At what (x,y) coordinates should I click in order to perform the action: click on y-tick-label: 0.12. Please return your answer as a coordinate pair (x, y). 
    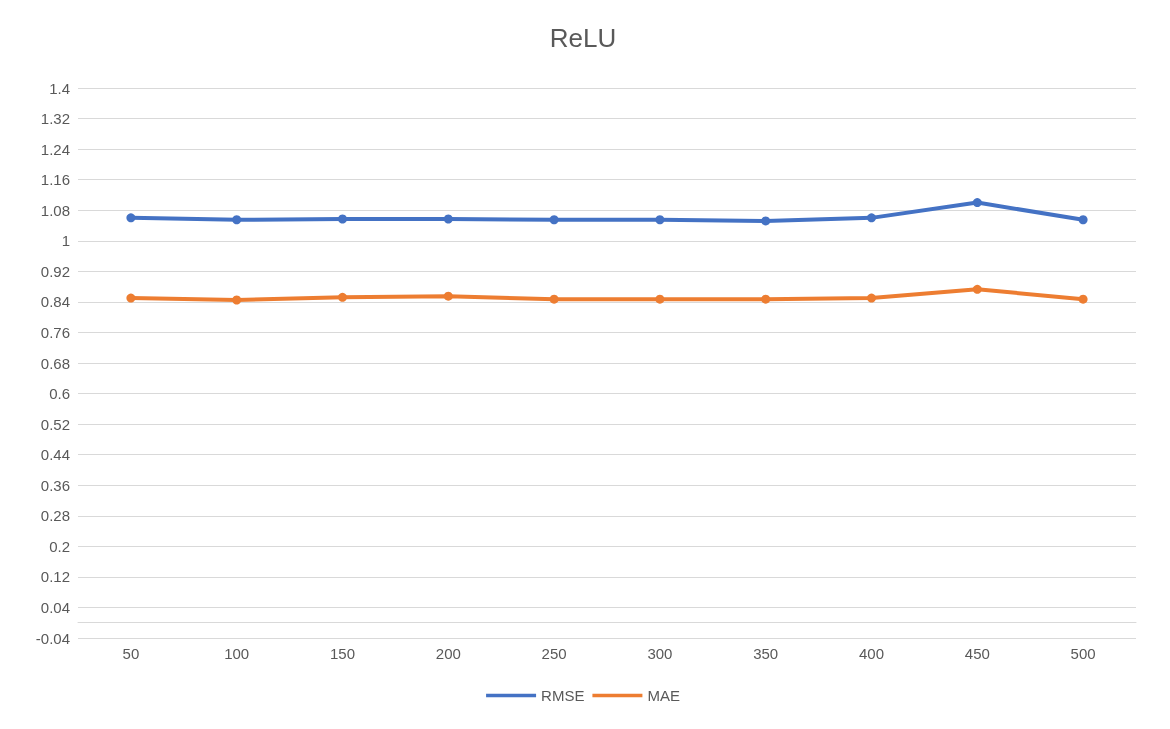
    Looking at the image, I should click on (55, 577).